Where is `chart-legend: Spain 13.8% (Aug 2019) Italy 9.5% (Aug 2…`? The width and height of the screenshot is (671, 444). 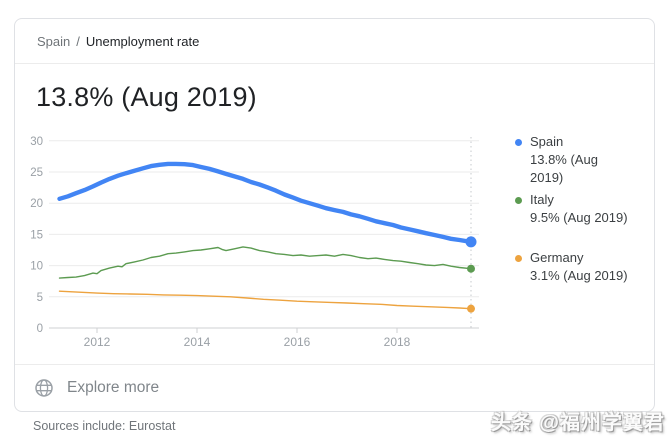 chart-legend: Spain 13.8% (Aug 2019) Italy 9.5% (Aug 2… is located at coordinates (585, 220).